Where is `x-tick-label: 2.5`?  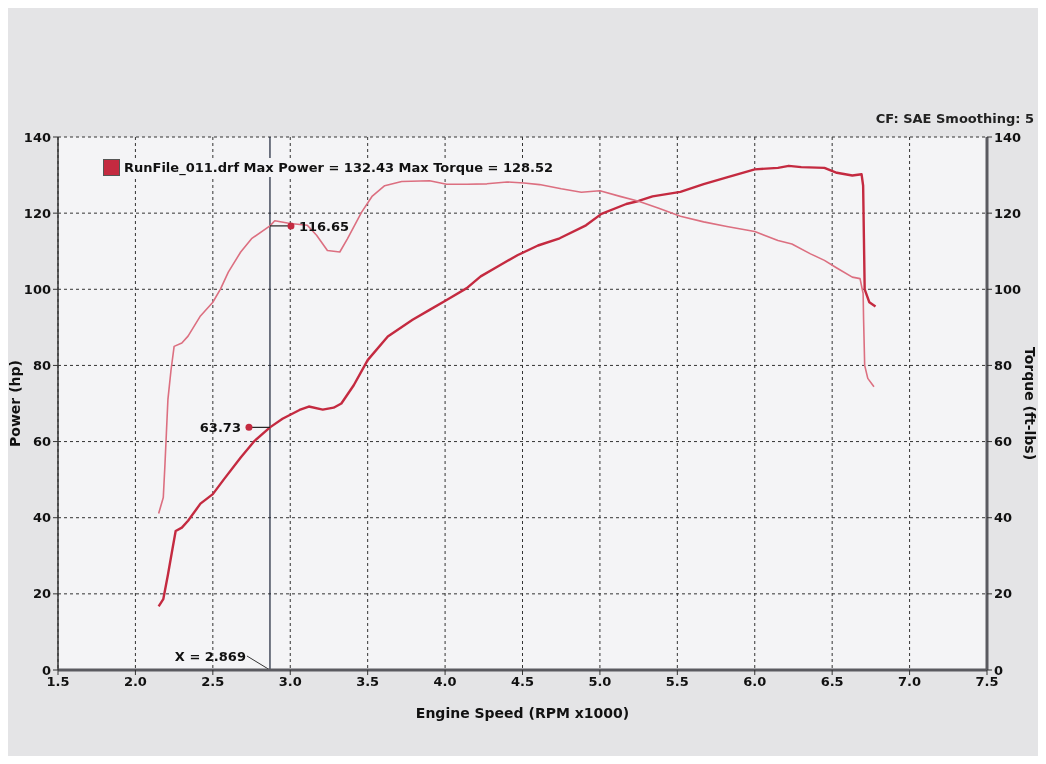 x-tick-label: 2.5 is located at coordinates (213, 682).